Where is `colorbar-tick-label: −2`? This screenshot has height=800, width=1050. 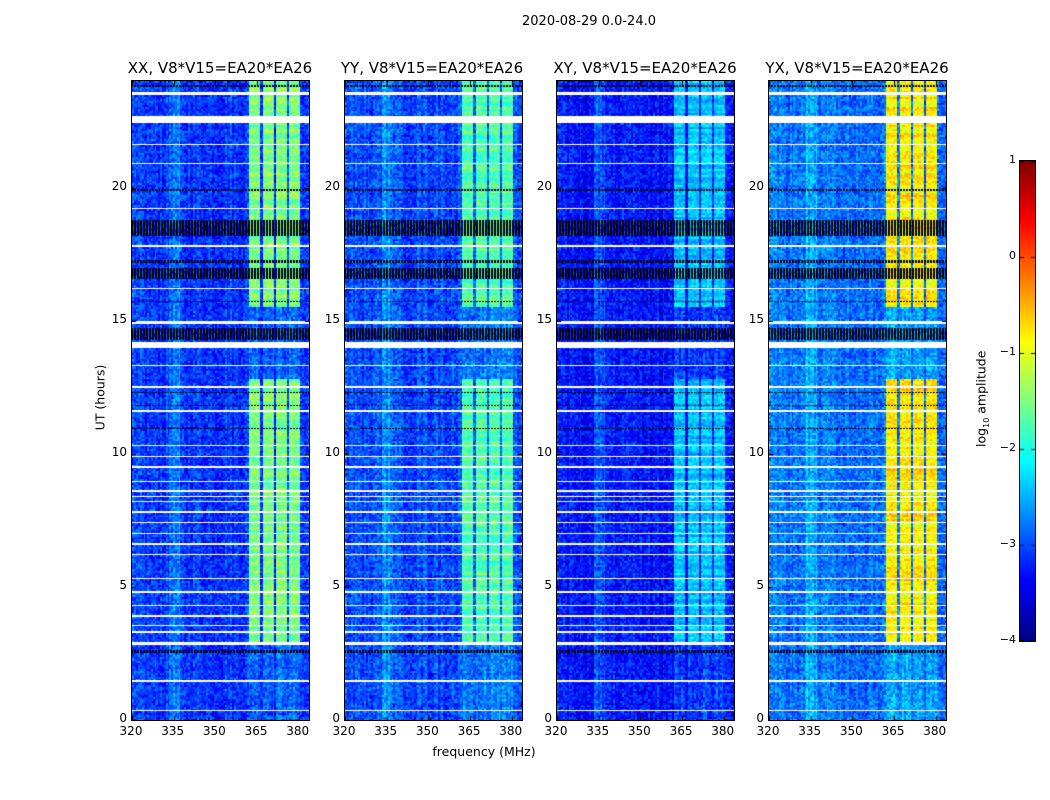 colorbar-tick-label: −2 is located at coordinates (1007, 447).